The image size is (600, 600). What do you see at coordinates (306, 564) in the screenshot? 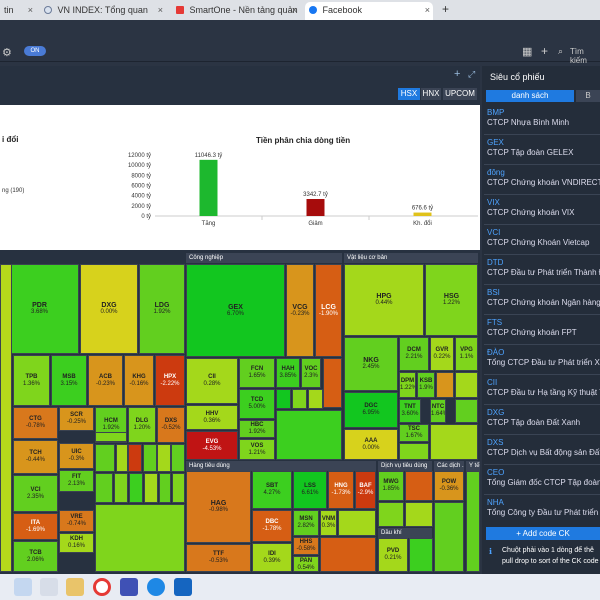
I see `stock-tile: PAN 0.54%` at bounding box center [306, 564].